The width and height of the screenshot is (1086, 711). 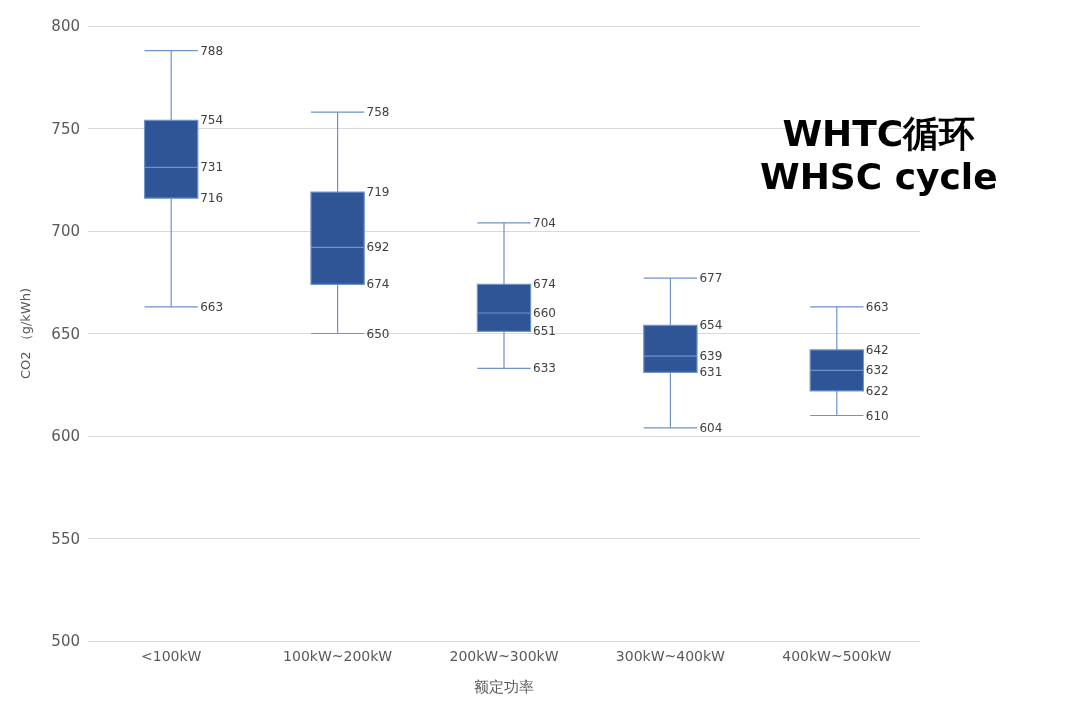 What do you see at coordinates (544, 368) in the screenshot?
I see `annotation: 633` at bounding box center [544, 368].